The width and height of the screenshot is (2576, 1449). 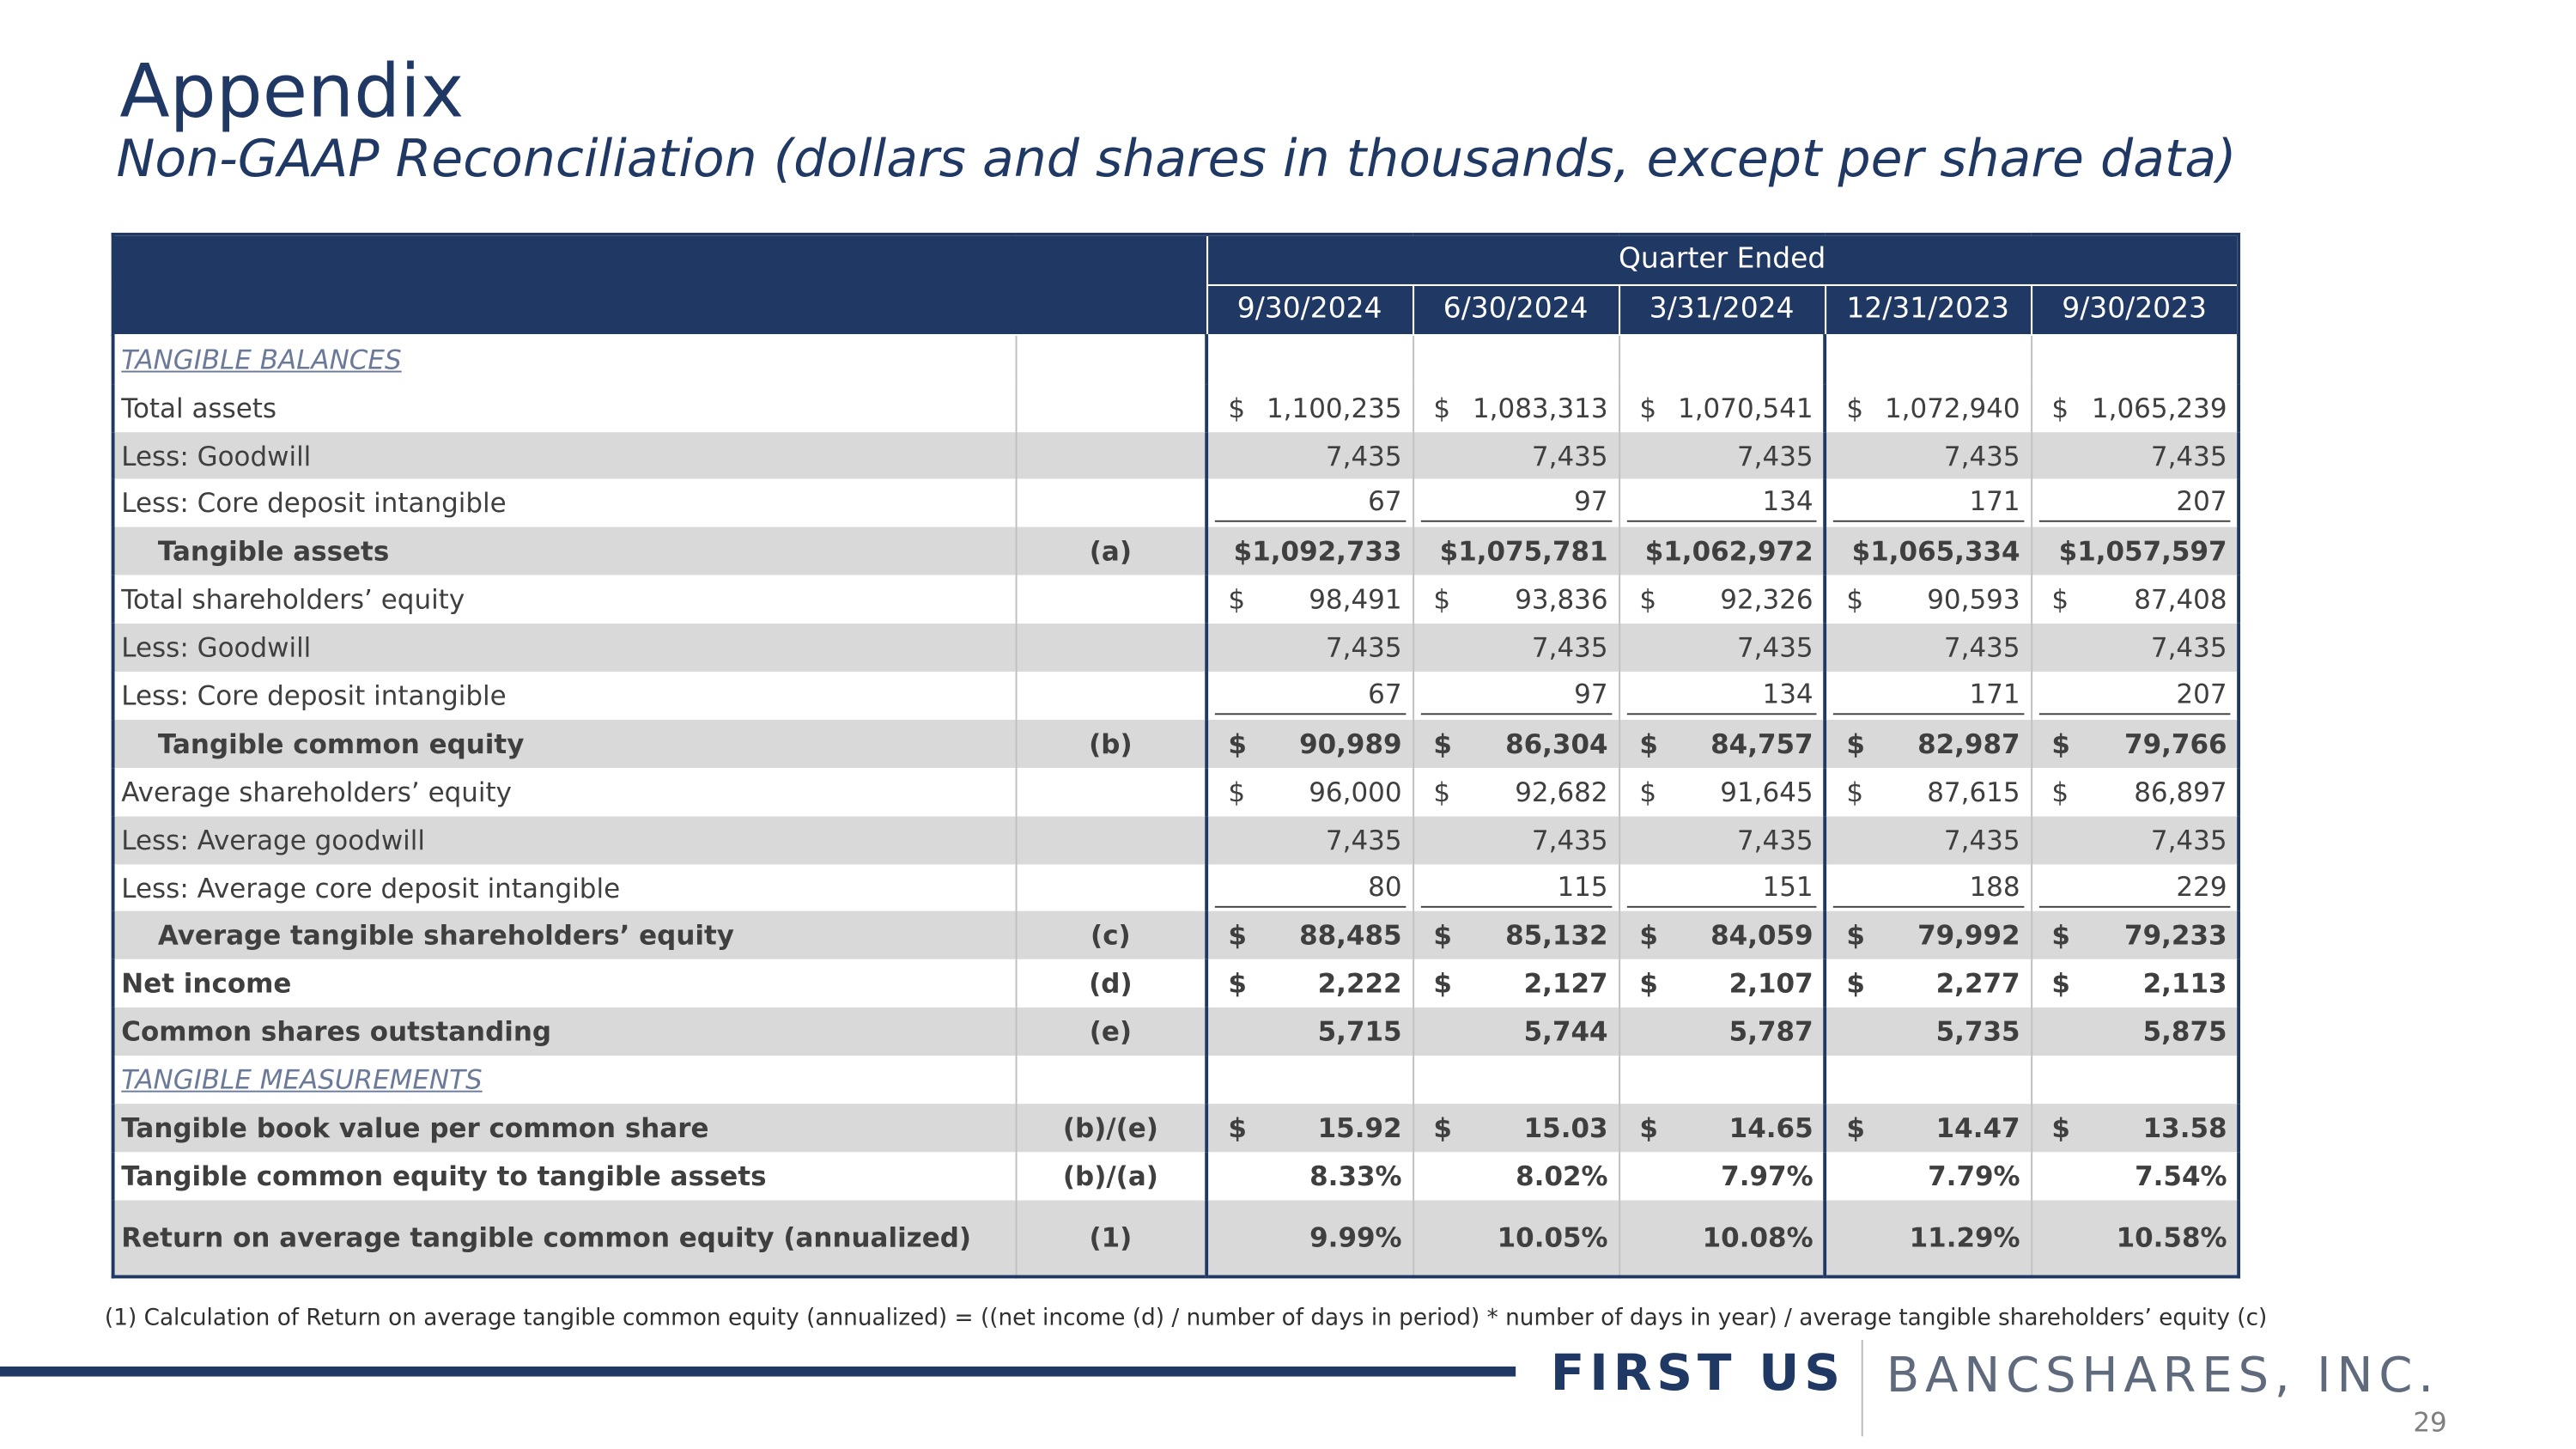 I want to click on header-row: Quarter Ended, so click(x=1176, y=284).